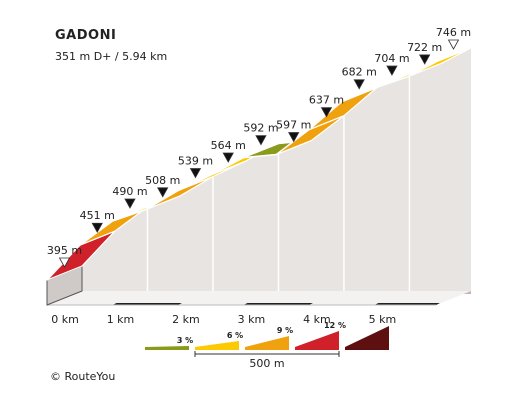 The image size is (532, 400). What do you see at coordinates (185, 340) in the screenshot?
I see `legend-label: 3 %` at bounding box center [185, 340].